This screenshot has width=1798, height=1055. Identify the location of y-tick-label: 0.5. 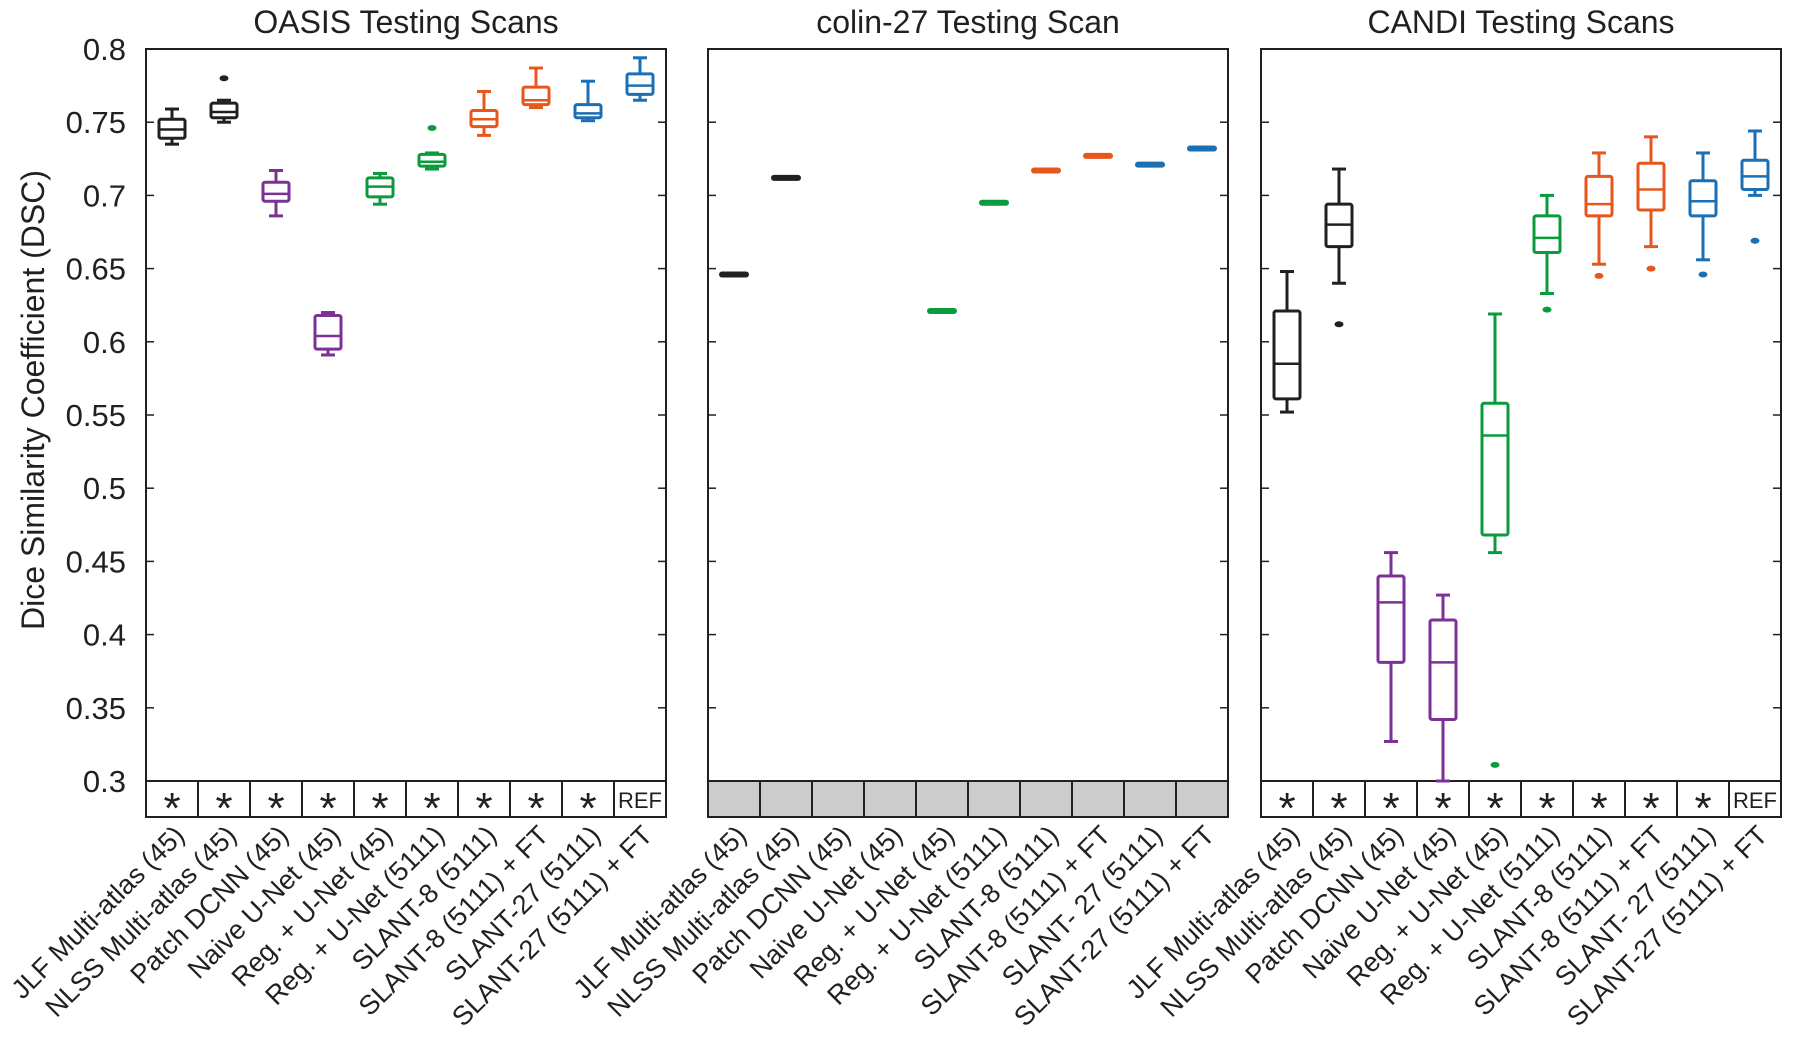
(104, 488).